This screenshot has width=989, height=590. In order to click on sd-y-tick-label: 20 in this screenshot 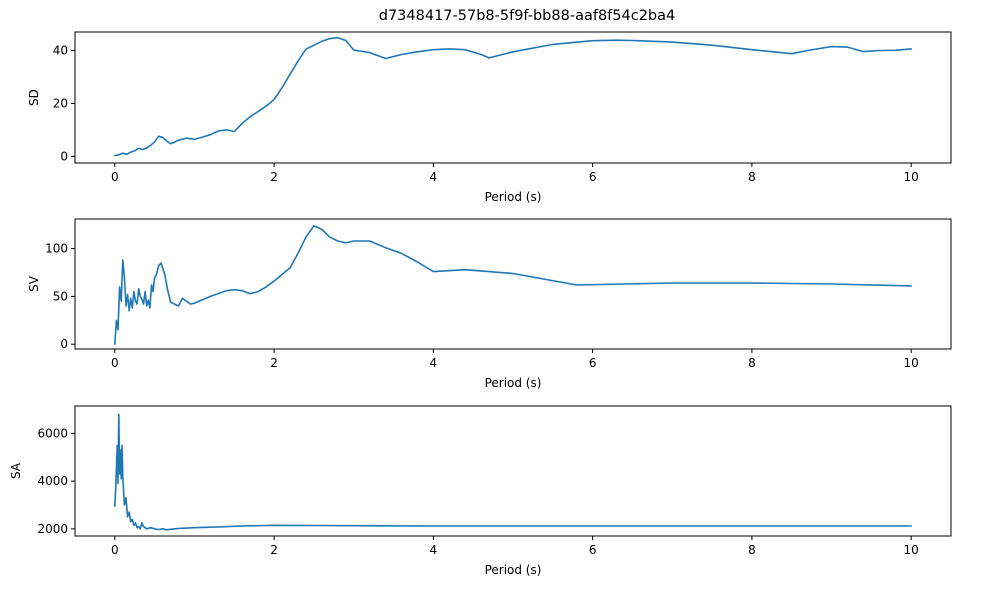, I will do `click(60, 103)`.